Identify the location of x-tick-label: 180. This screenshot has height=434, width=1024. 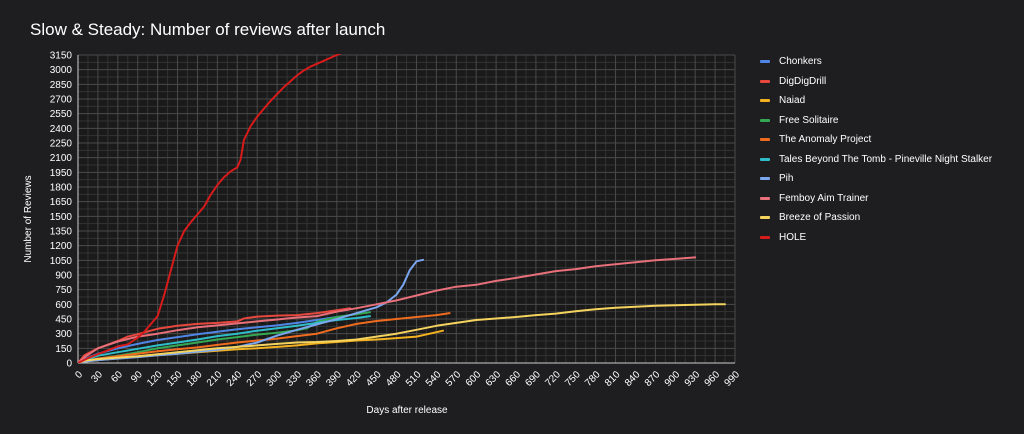
(195, 379).